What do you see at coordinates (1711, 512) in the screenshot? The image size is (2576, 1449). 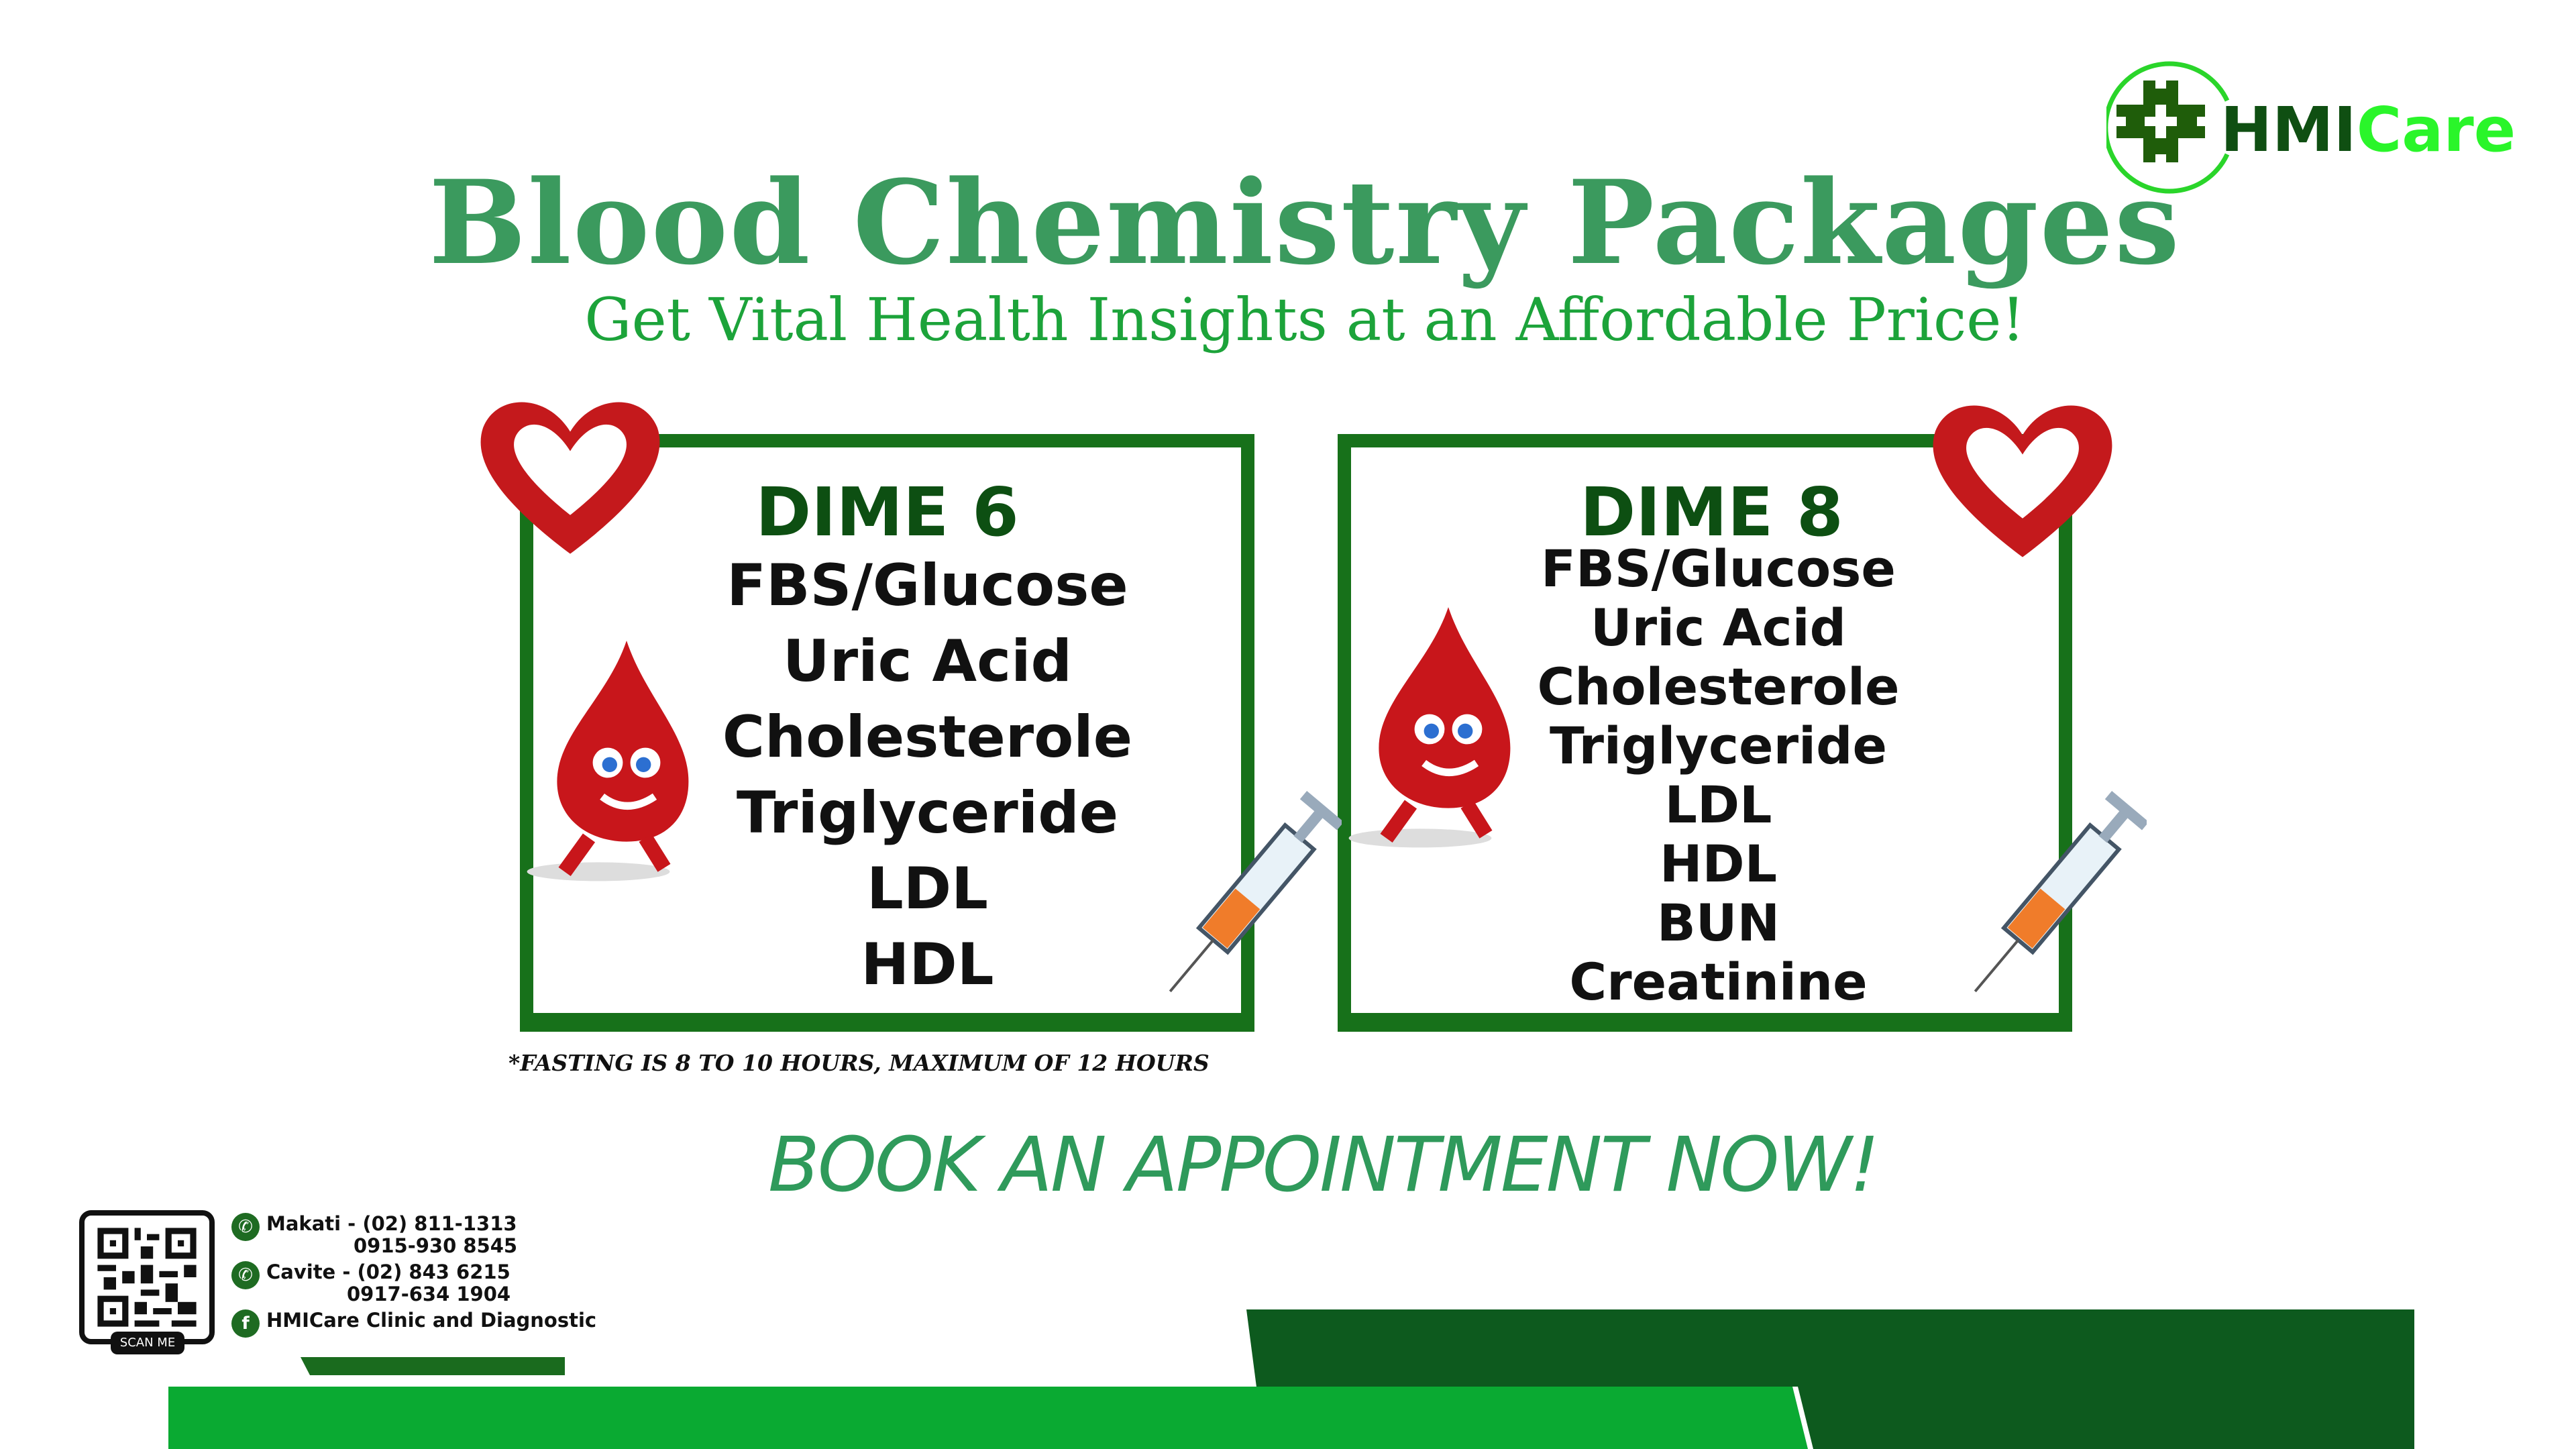 I see `package-name: DIME 8` at bounding box center [1711, 512].